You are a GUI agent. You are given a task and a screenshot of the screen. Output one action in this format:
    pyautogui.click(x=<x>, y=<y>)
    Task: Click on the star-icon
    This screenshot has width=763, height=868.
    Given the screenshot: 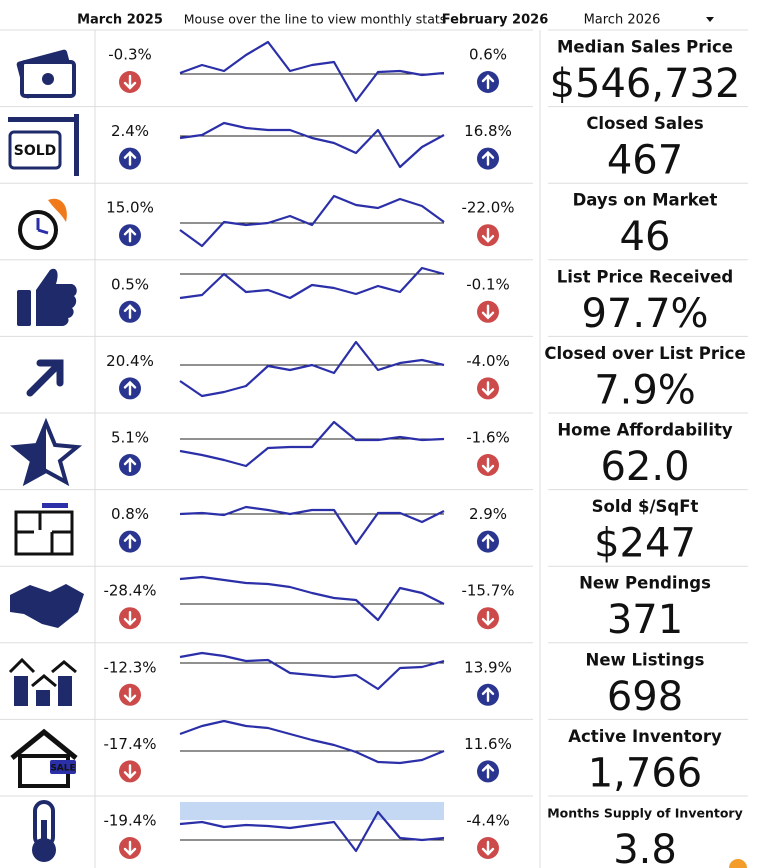 What is the action you would take?
    pyautogui.click(x=46, y=452)
    